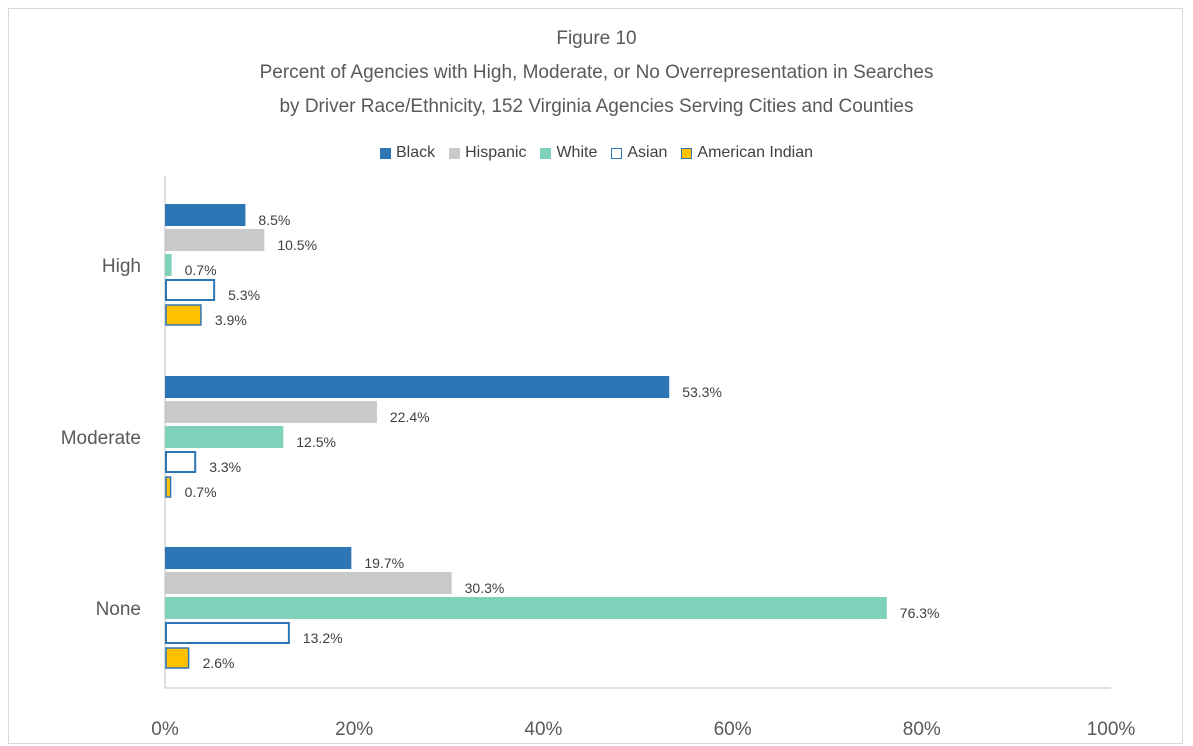 The height and width of the screenshot is (746, 1193). What do you see at coordinates (271, 412) in the screenshot?
I see `bar-hispanic-moderate` at bounding box center [271, 412].